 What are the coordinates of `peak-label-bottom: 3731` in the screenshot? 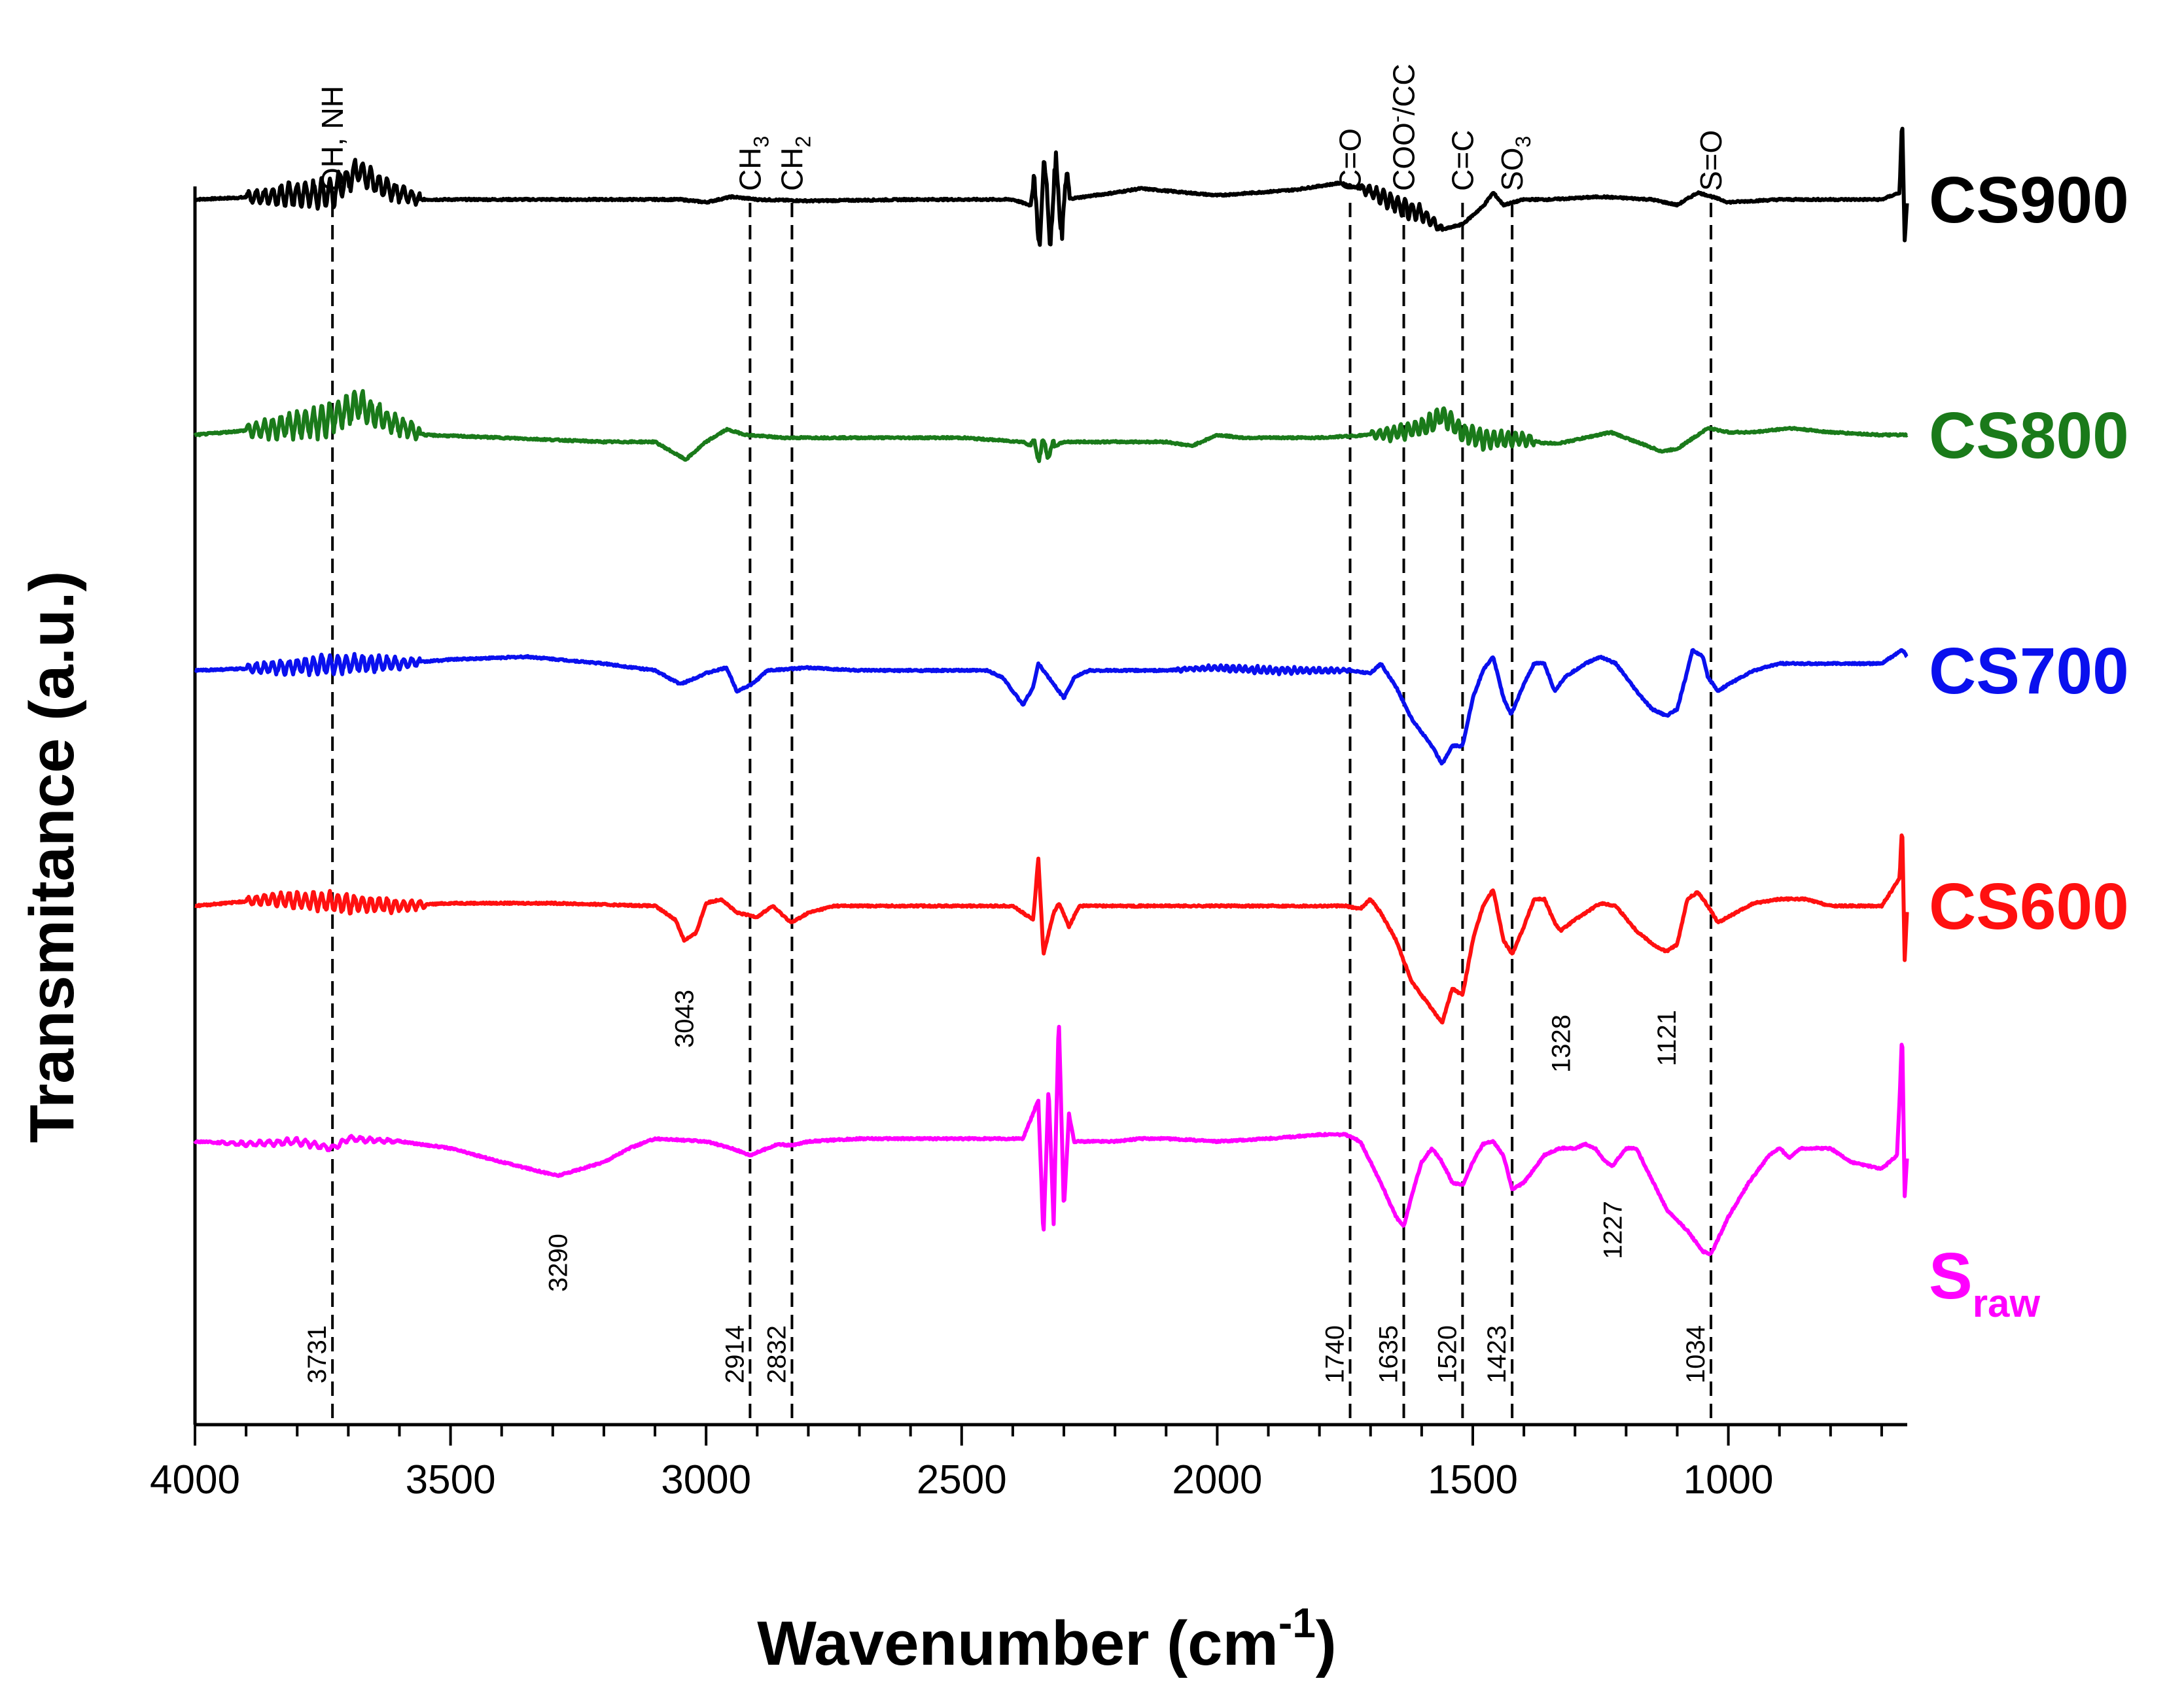 It's located at (317, 1354).